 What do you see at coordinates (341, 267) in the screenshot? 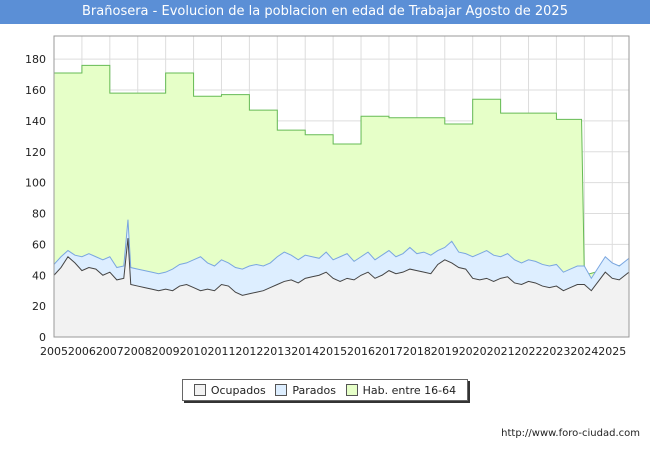
I see `series-line-ocupados` at bounding box center [341, 267].